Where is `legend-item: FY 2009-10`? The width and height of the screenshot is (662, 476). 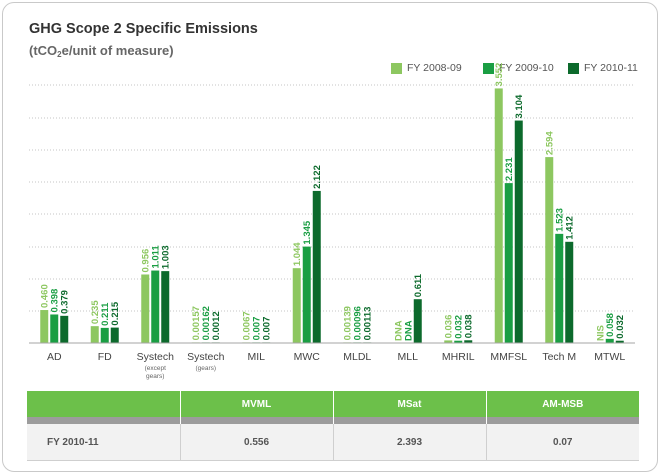 legend-item: FY 2009-10 is located at coordinates (518, 68).